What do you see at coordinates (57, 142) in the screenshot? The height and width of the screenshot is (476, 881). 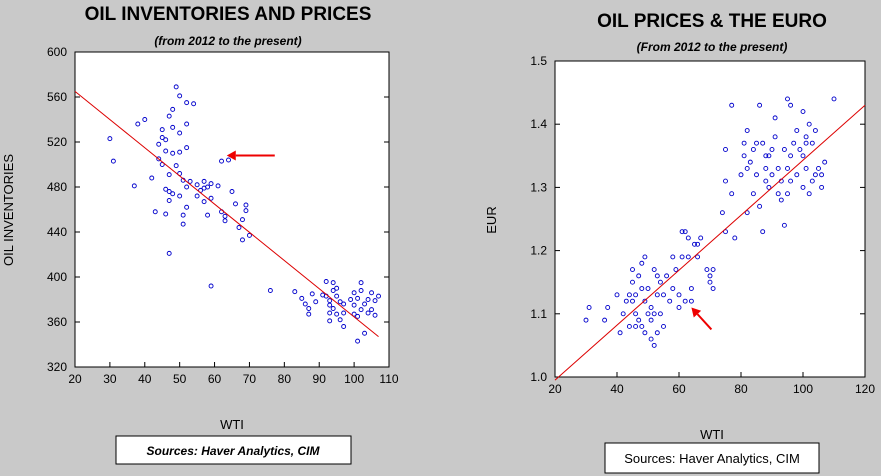 I see `left-y-tick-label: 520` at bounding box center [57, 142].